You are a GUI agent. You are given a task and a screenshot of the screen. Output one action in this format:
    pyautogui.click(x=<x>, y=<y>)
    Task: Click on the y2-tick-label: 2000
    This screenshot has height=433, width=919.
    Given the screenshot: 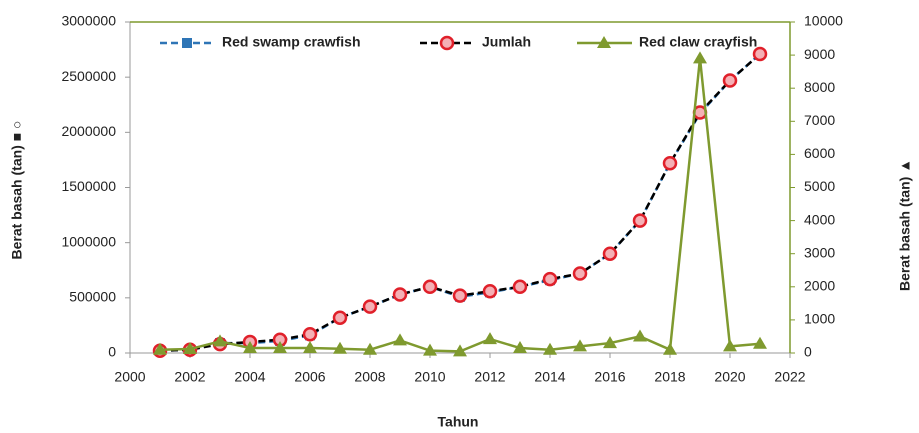 What is the action you would take?
    pyautogui.click(x=819, y=286)
    